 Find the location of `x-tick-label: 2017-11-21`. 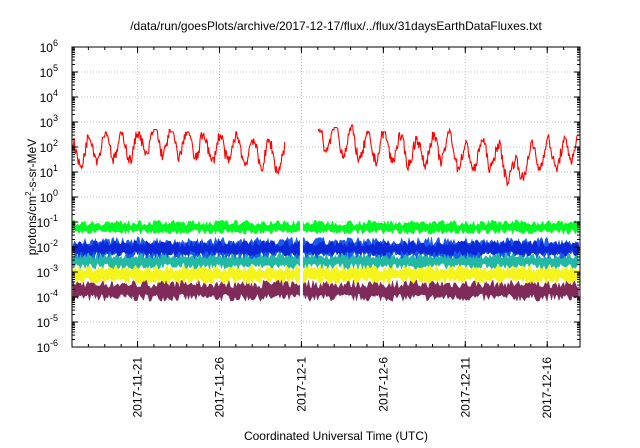

x-tick-label: 2017-11-21 is located at coordinates (138, 387).